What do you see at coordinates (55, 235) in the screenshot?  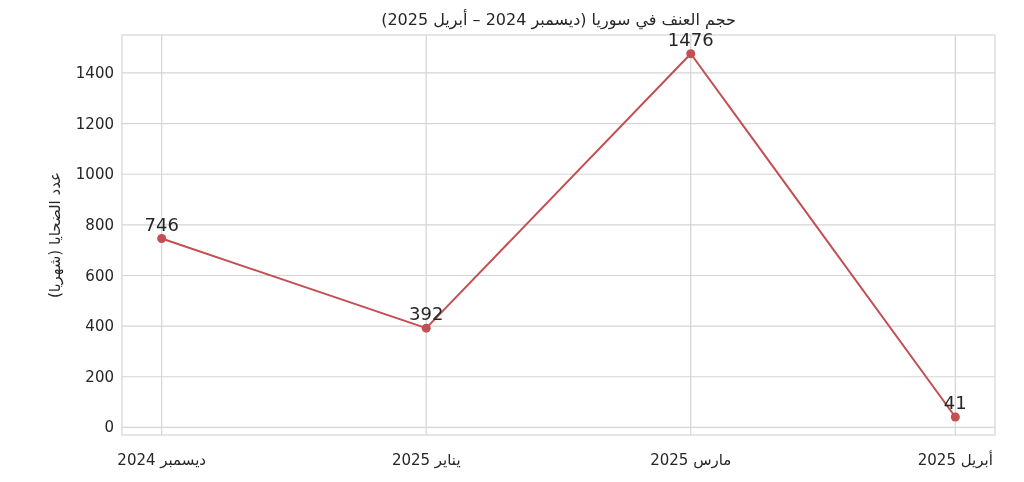 I see `y-axis-title: عدد الضحايا (شهريا)` at bounding box center [55, 235].